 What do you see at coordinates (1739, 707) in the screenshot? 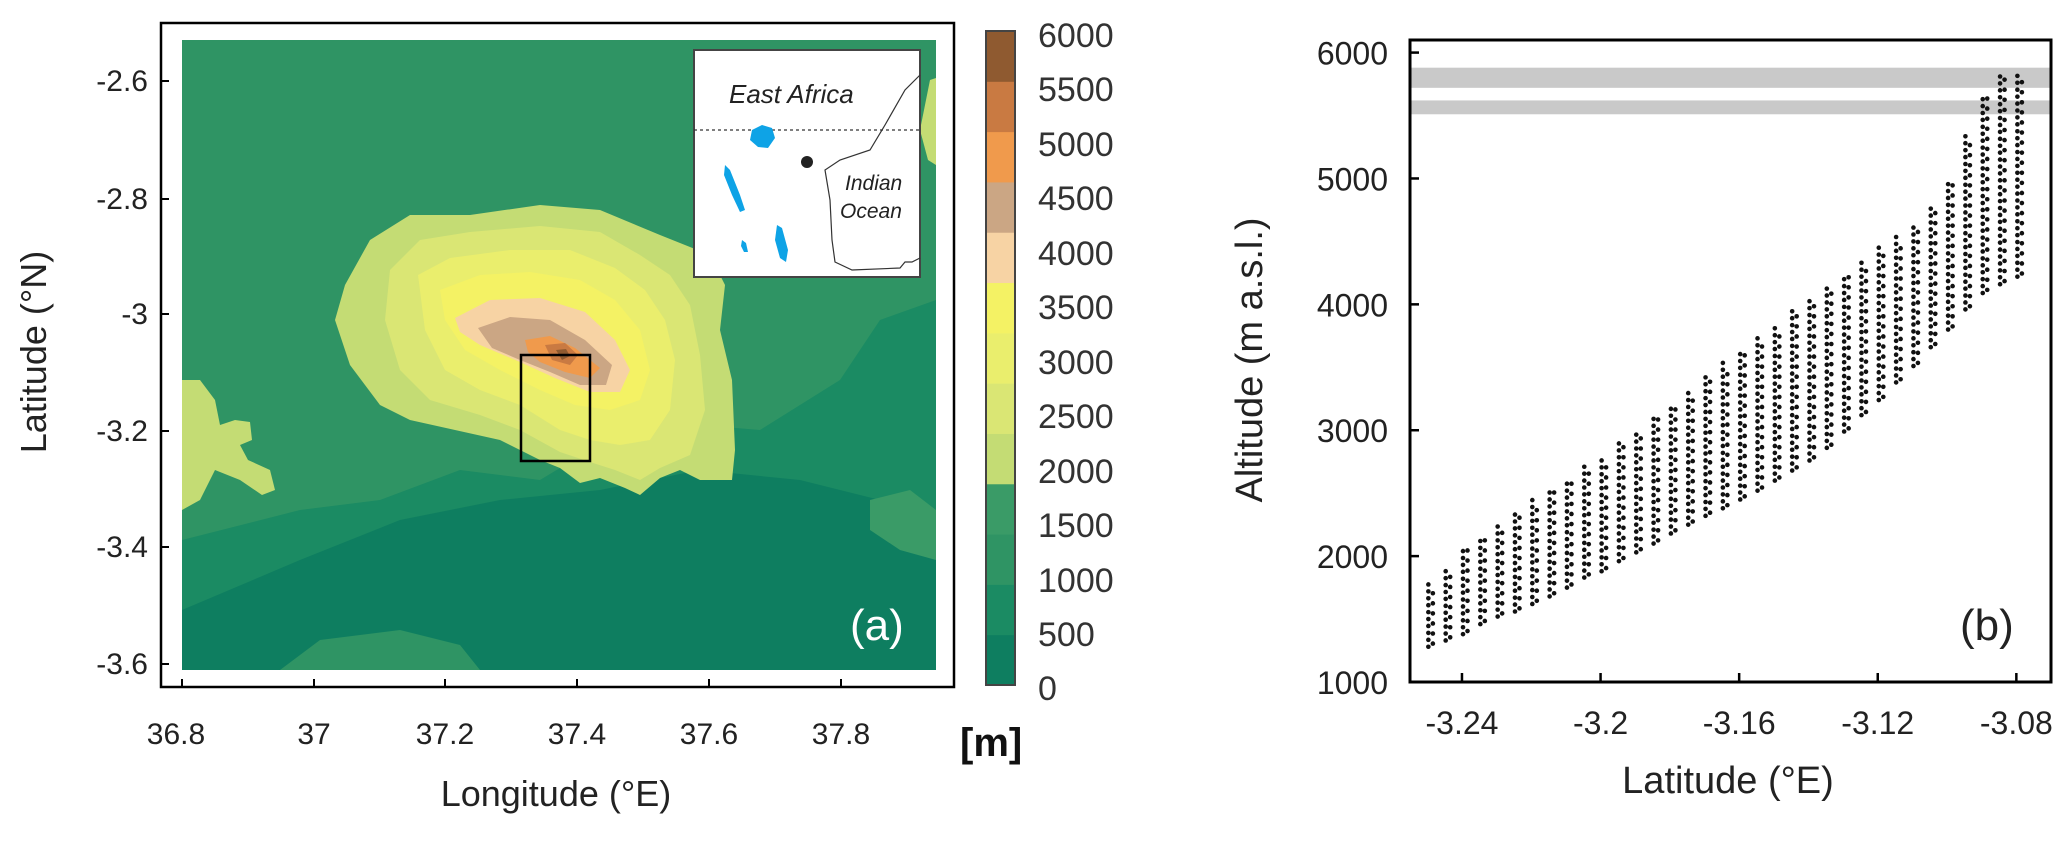
I see `panel-b-x-axis: -3.24 -3.2 -3.16 -3.12 -3.08` at bounding box center [1739, 707].